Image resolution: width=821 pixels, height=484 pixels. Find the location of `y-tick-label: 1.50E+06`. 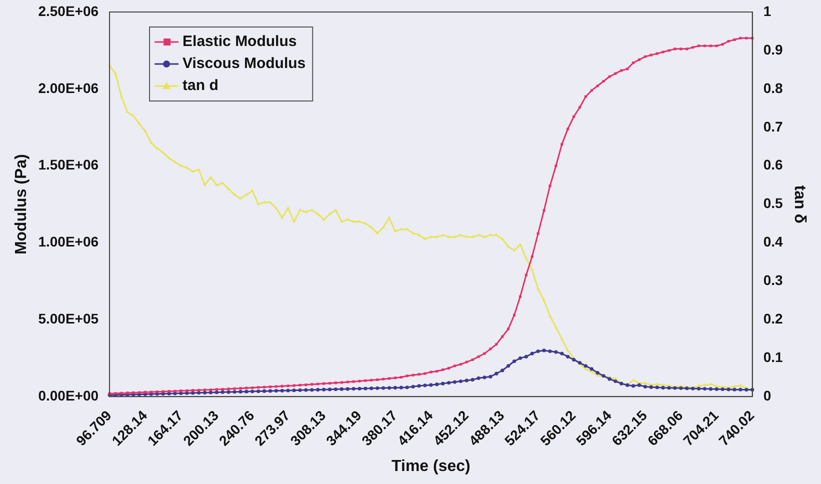

y-tick-label: 1.50E+06 is located at coordinates (68, 164).